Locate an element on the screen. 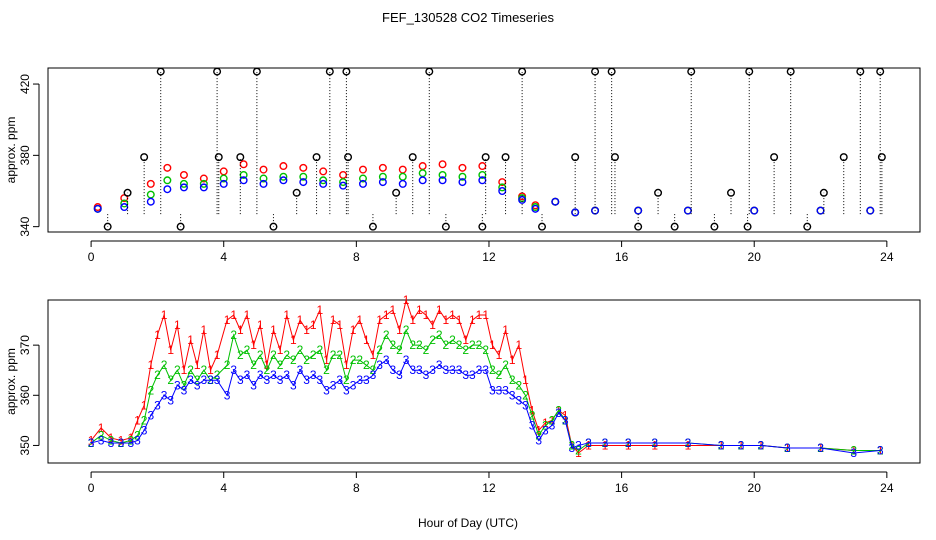 This screenshot has width=936, height=540. y-tick-label: 360 is located at coordinates (25, 395).